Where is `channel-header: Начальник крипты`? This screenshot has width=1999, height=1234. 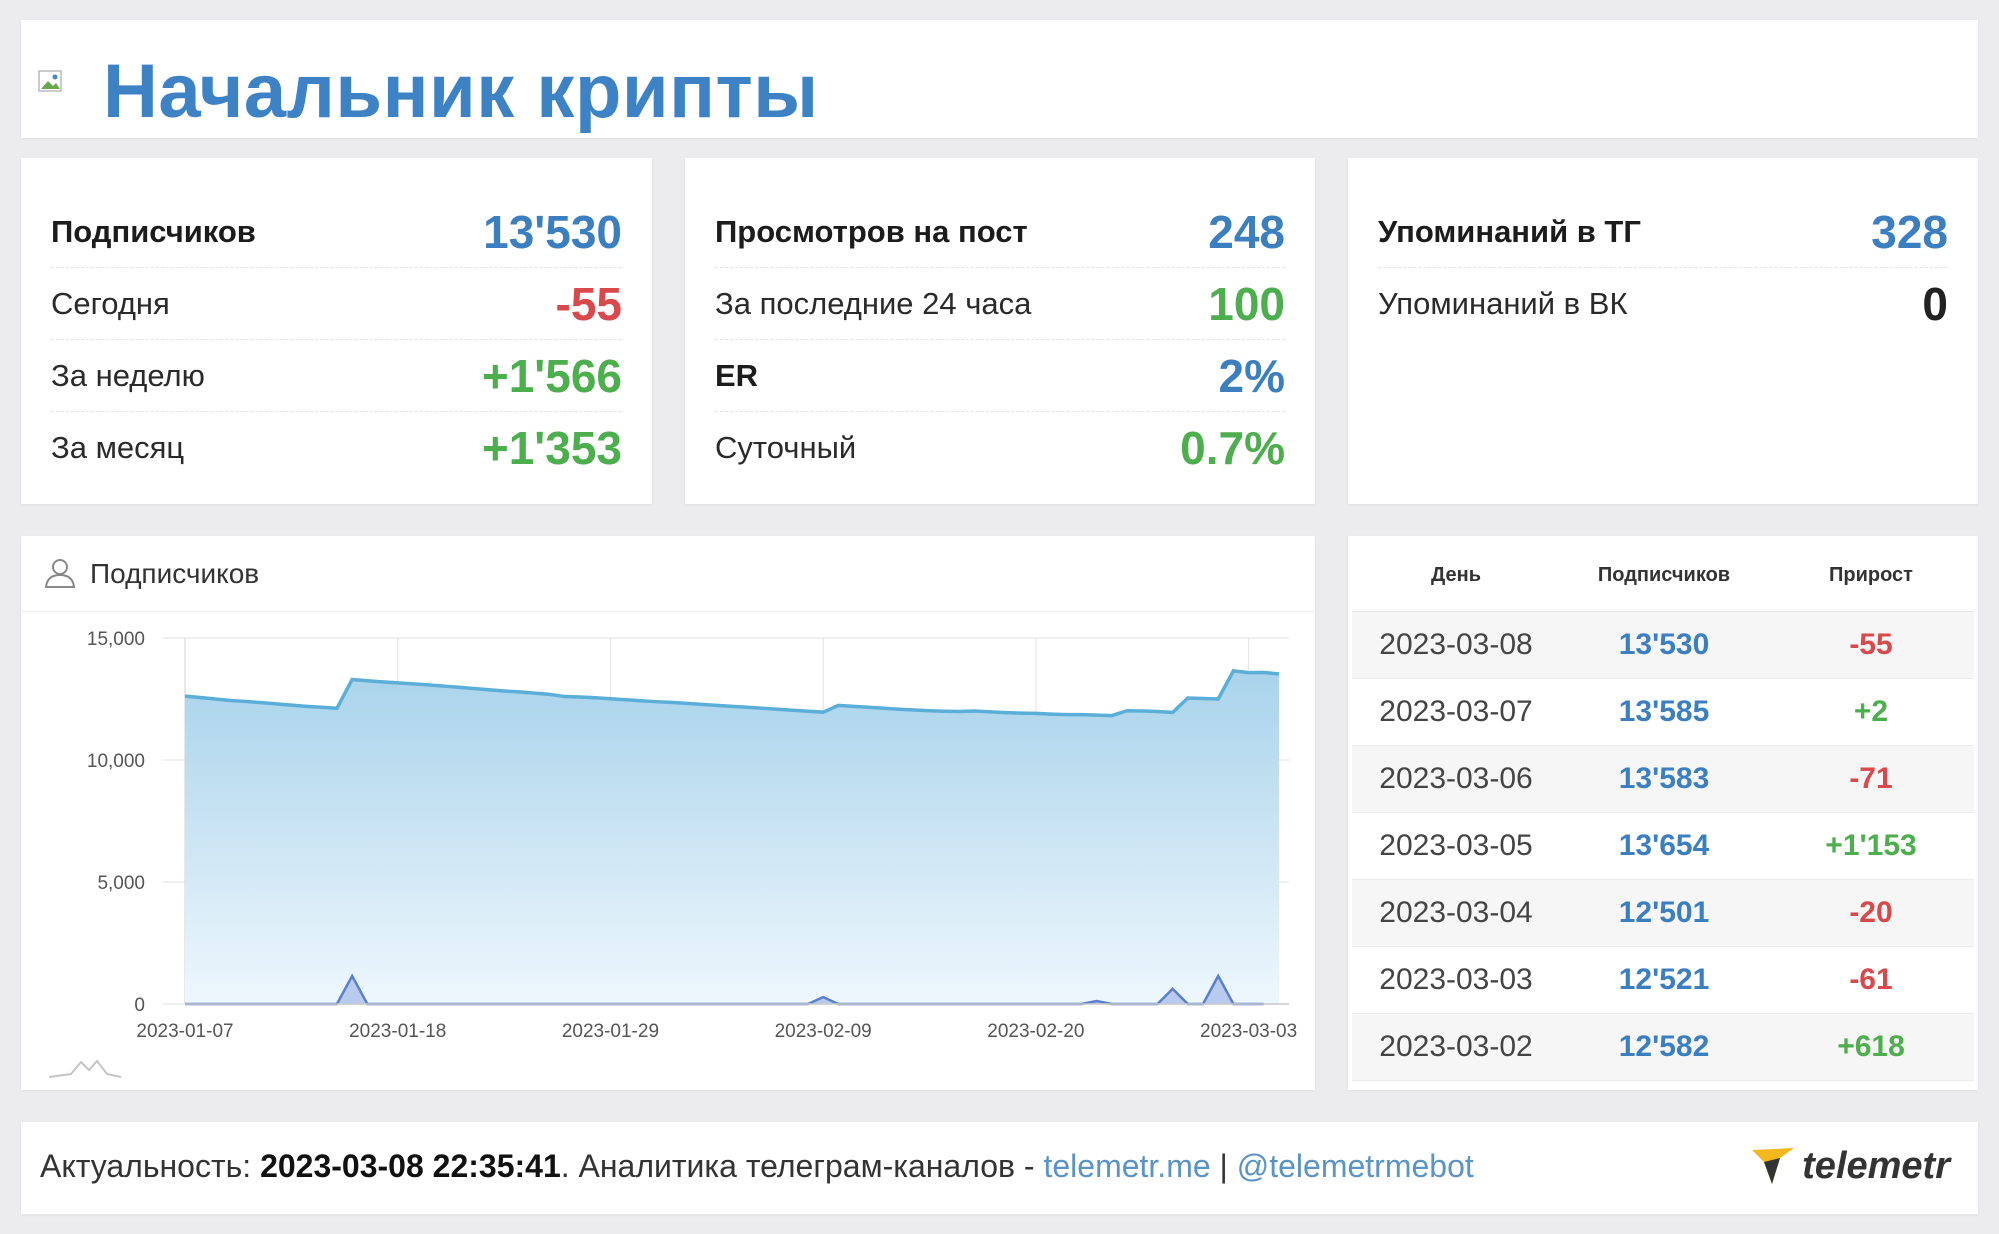
channel-header: Начальник крипты is located at coordinates (999, 79).